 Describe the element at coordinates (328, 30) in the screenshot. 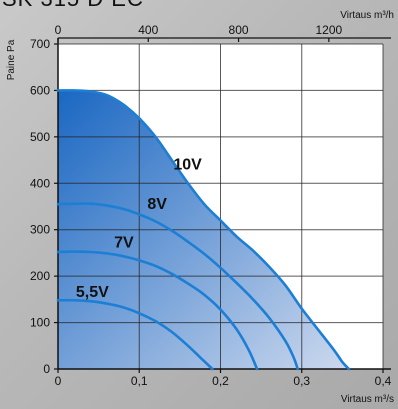

I see `x2-tick-label: 1200` at that location.